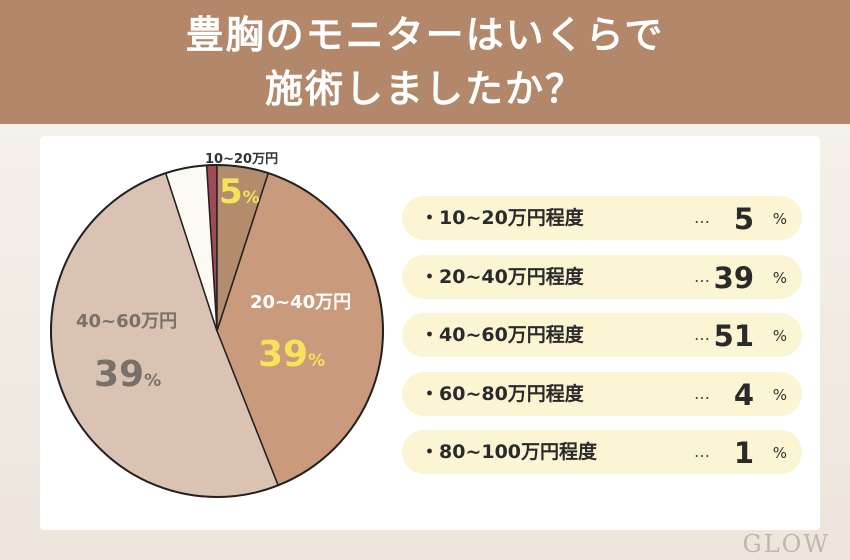 This screenshot has width=850, height=560. I want to click on legend-row: ・10~20万円程度 … 5 %, so click(602, 218).